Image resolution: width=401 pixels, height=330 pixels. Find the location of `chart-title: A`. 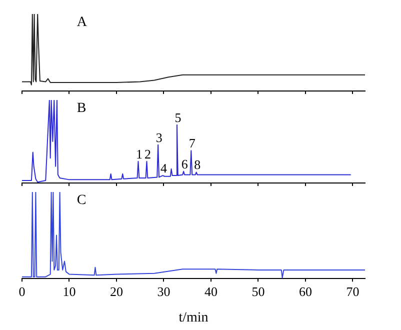

chart-title: A is located at coordinates (82, 22).